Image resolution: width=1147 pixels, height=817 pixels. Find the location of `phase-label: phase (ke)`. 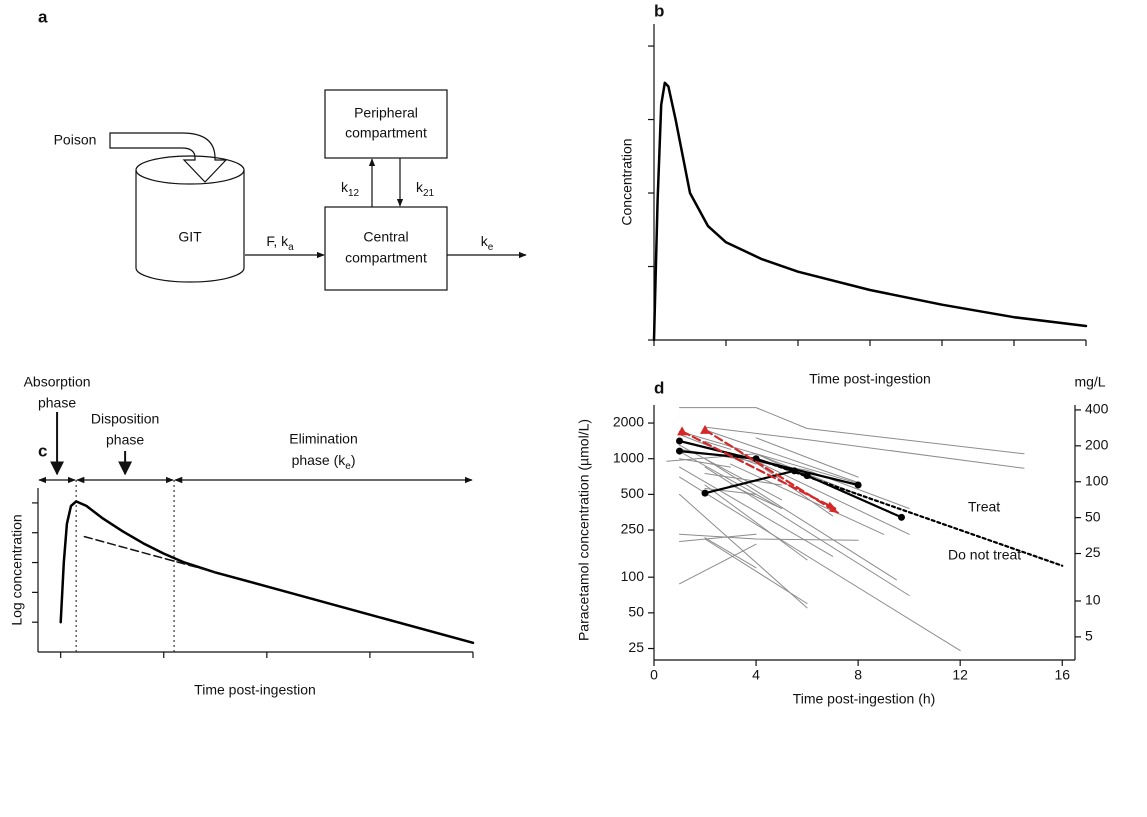

phase-label: phase (ke) is located at coordinates (324, 462).